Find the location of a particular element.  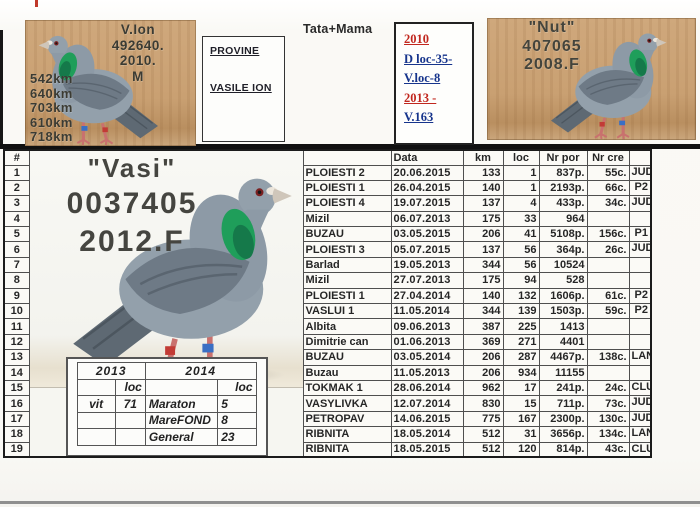

father-distances-caption: 542km 640km 703km 610km 718km is located at coordinates (51, 108).